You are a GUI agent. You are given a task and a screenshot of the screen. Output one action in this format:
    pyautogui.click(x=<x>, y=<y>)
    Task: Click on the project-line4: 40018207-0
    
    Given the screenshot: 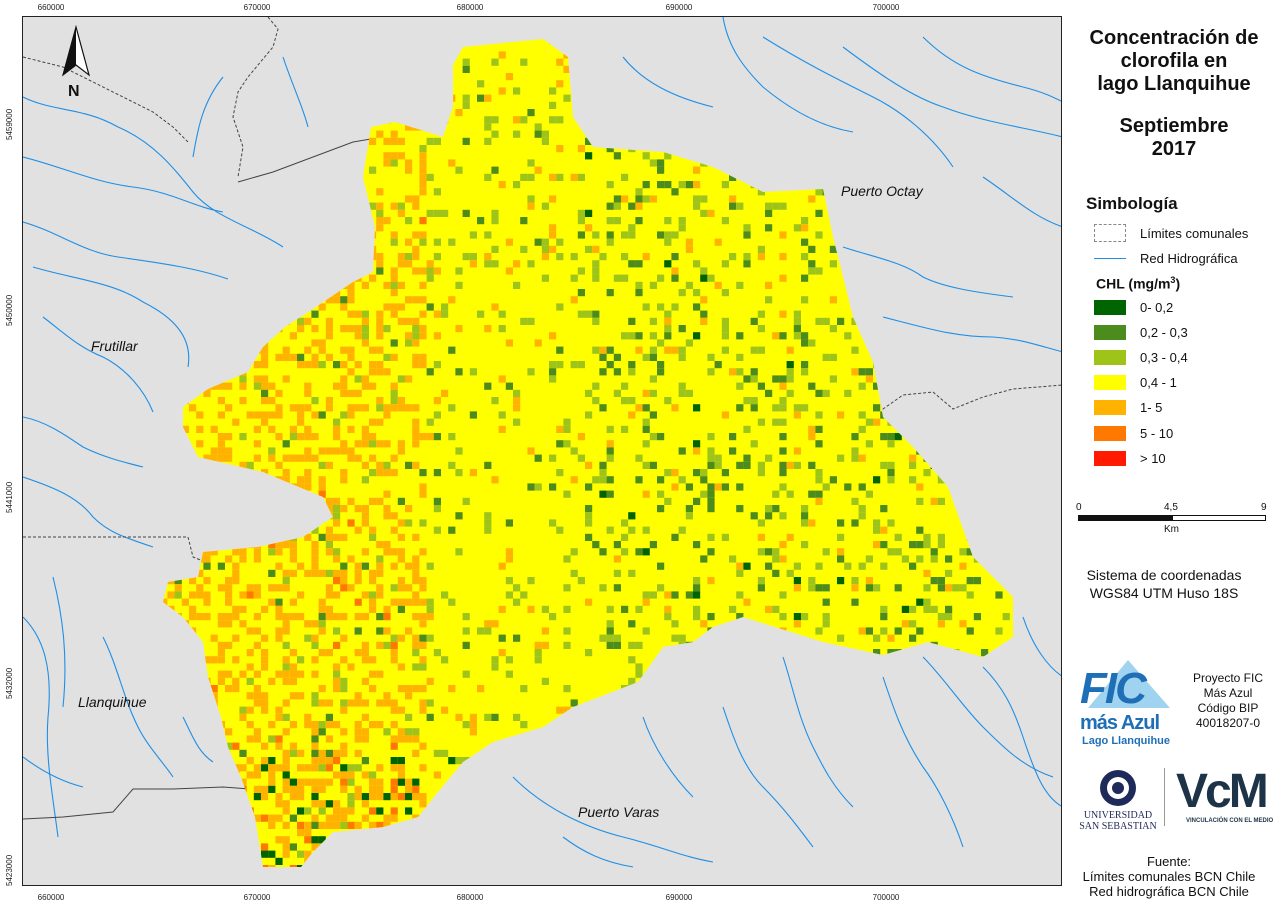 What is the action you would take?
    pyautogui.click(x=1228, y=723)
    